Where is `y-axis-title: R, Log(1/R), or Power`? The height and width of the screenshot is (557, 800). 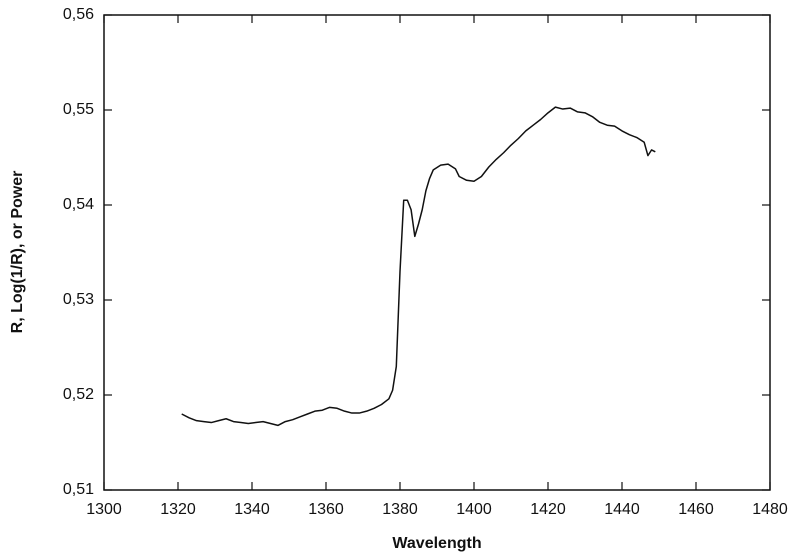 y-axis-title: R, Log(1/R), or Power is located at coordinates (17, 252).